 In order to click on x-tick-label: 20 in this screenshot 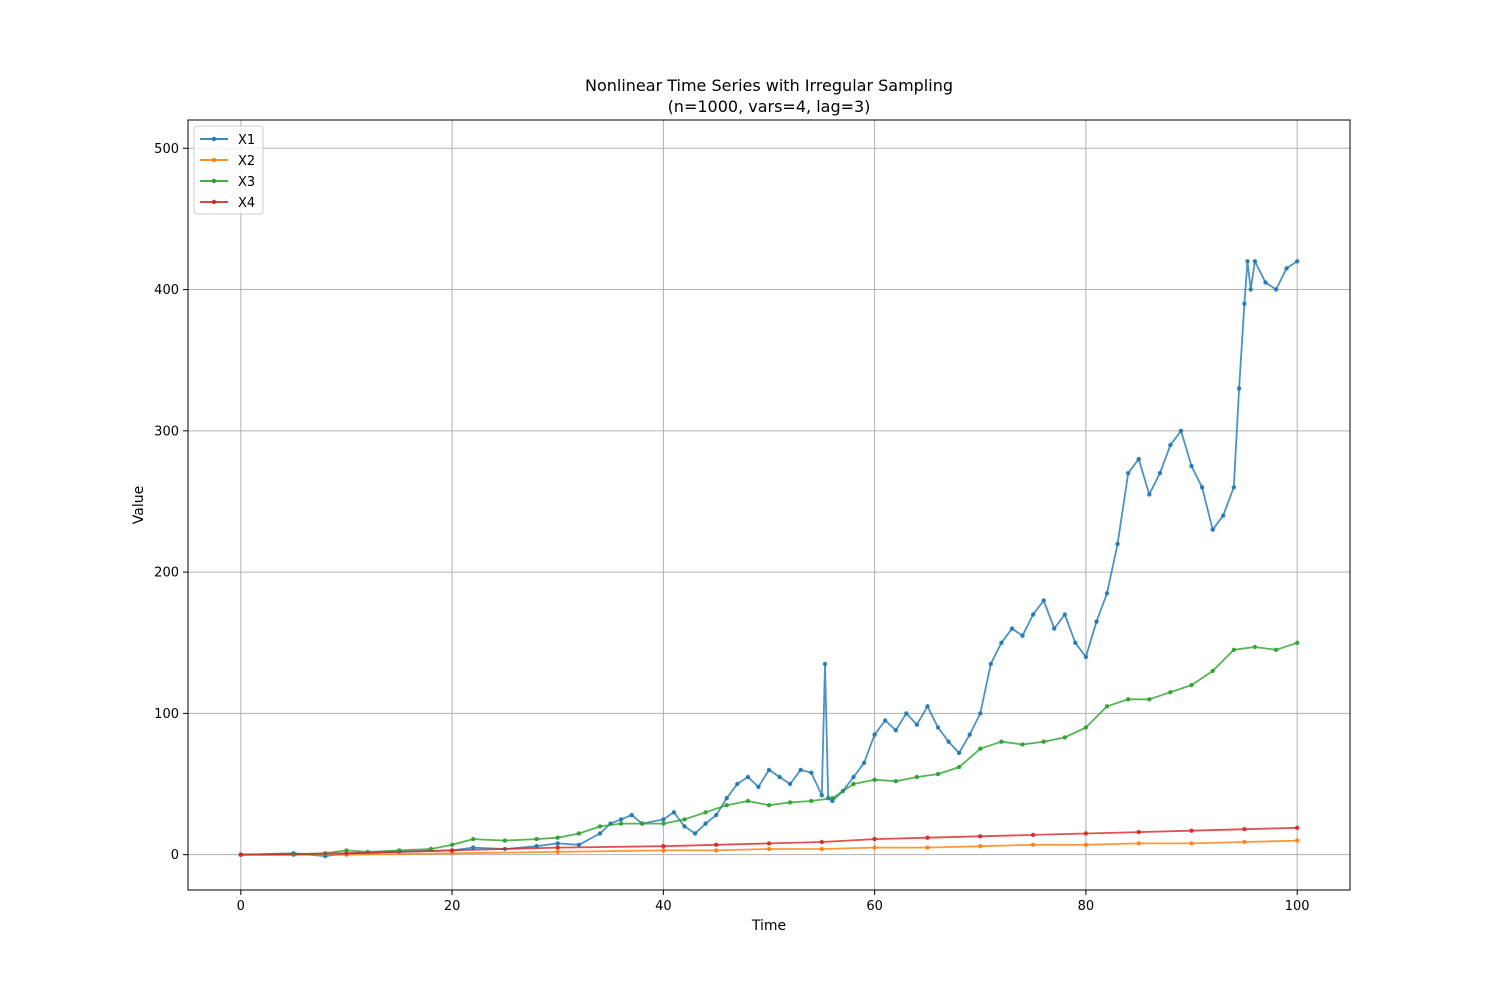, I will do `click(452, 906)`.